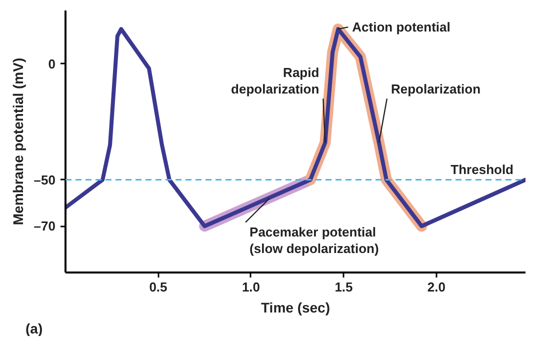  I want to click on x-tick-label: 2.0, so click(436, 287).